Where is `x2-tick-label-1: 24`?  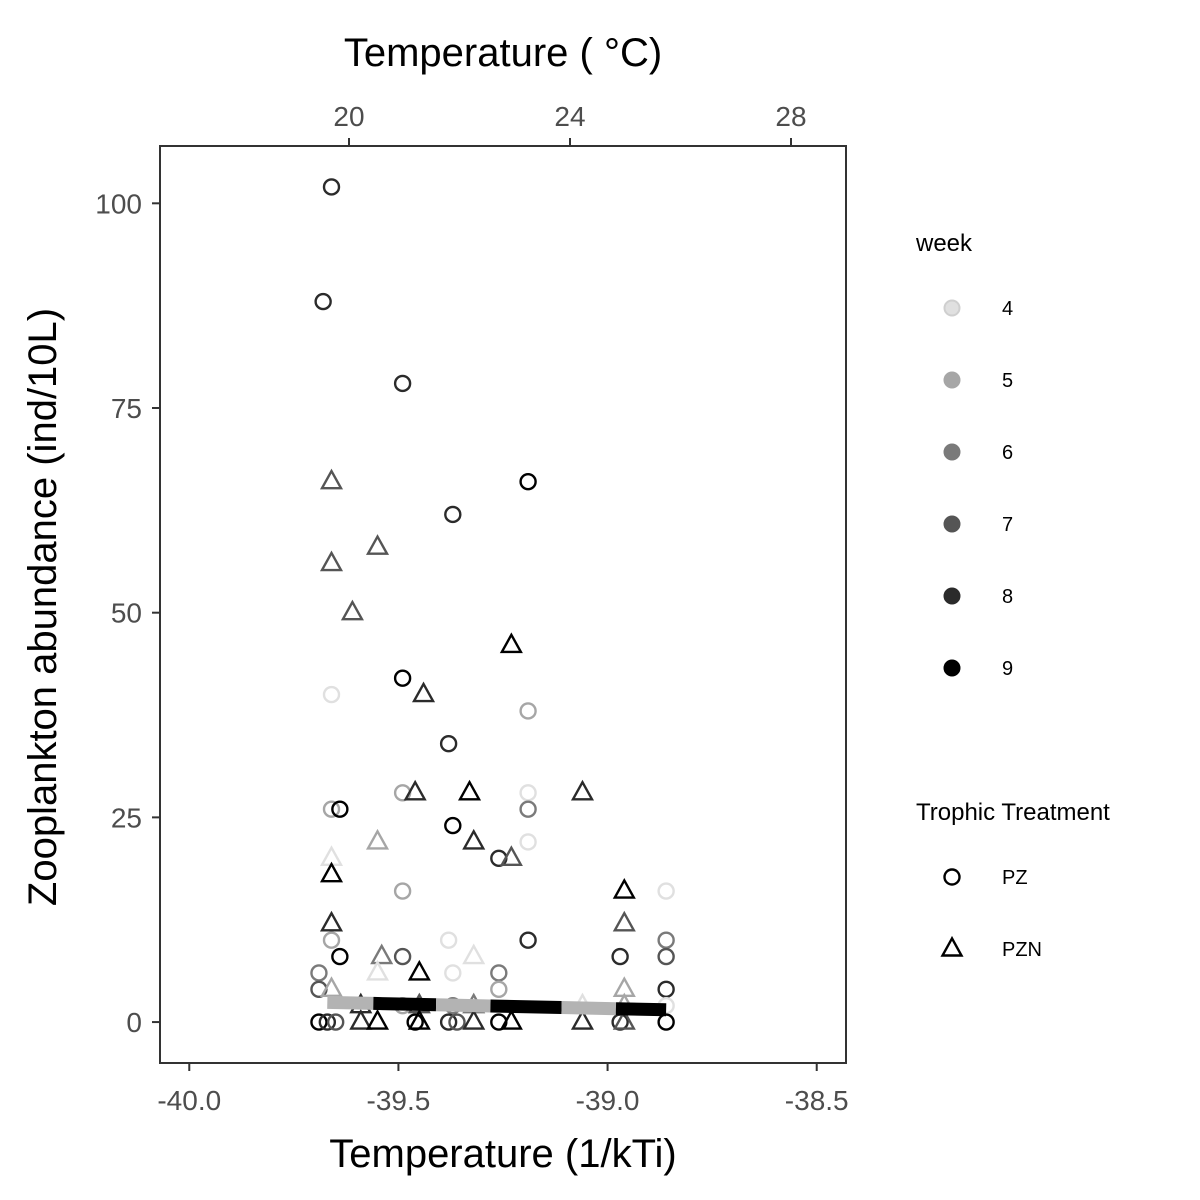
x2-tick-label-1: 24 is located at coordinates (569, 116).